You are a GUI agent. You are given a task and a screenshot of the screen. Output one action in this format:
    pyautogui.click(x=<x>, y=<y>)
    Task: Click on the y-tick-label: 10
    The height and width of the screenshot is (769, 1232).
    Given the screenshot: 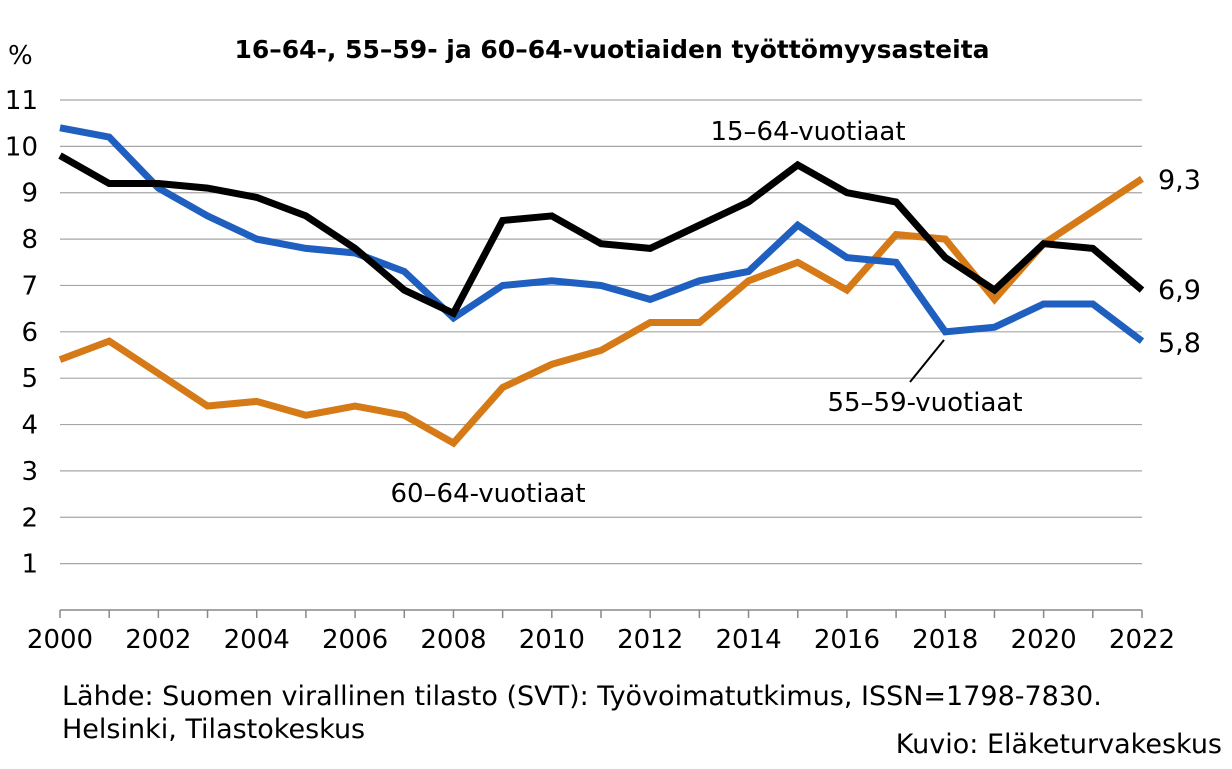 What is the action you would take?
    pyautogui.click(x=21, y=147)
    